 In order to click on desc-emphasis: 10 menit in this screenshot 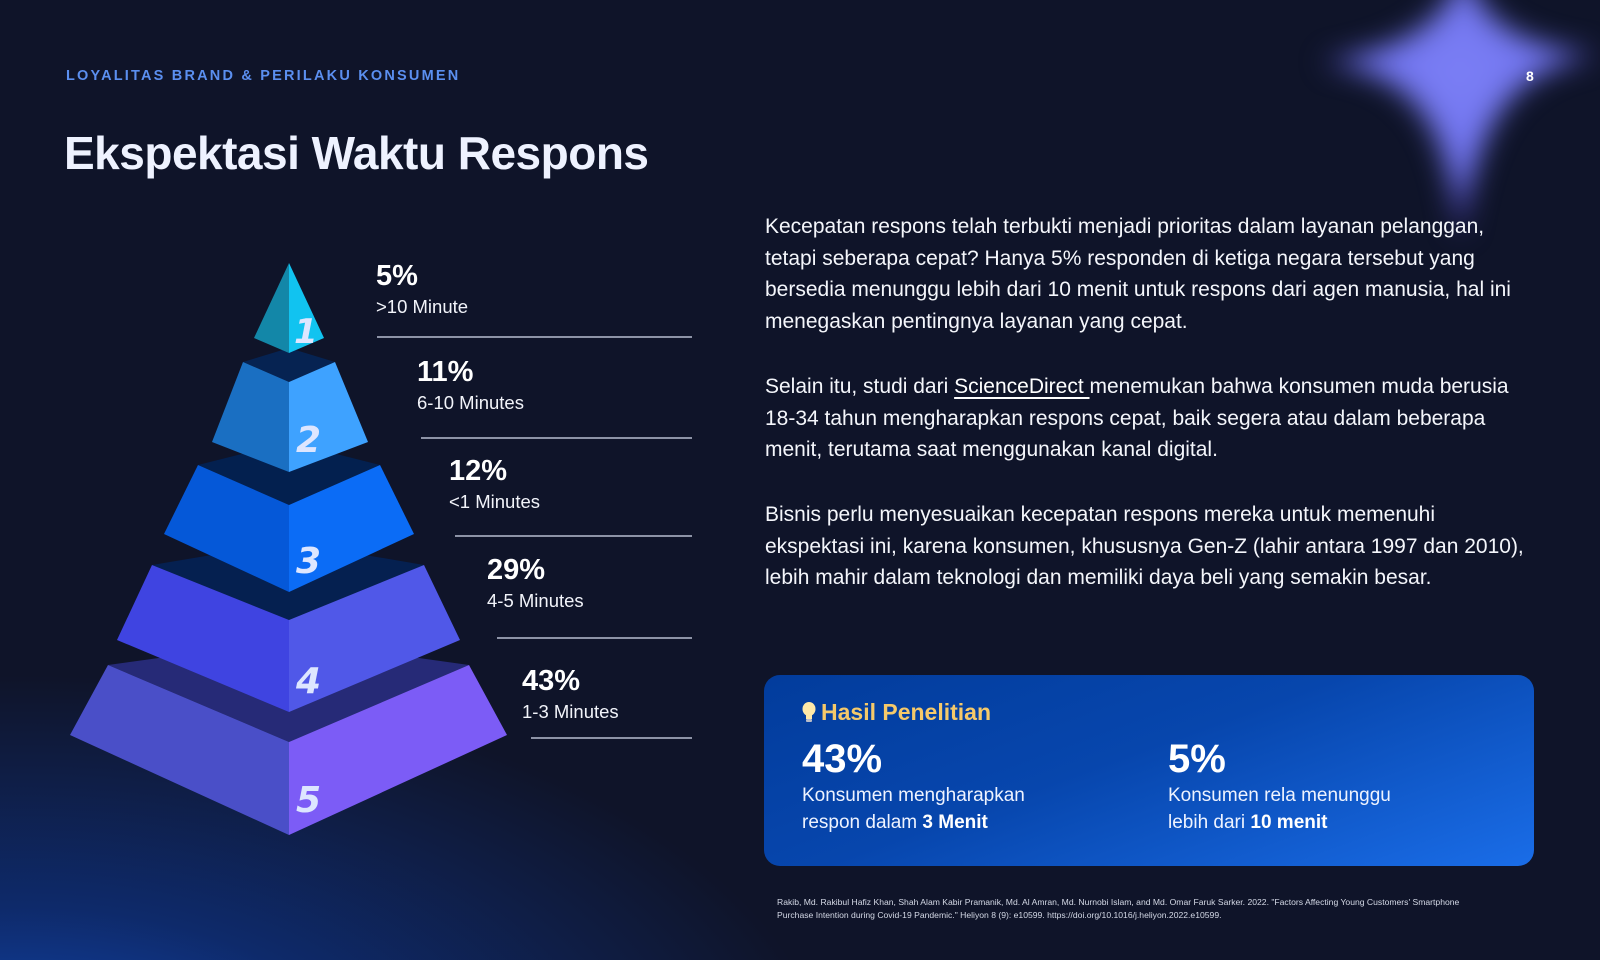, I will do `click(1289, 822)`.